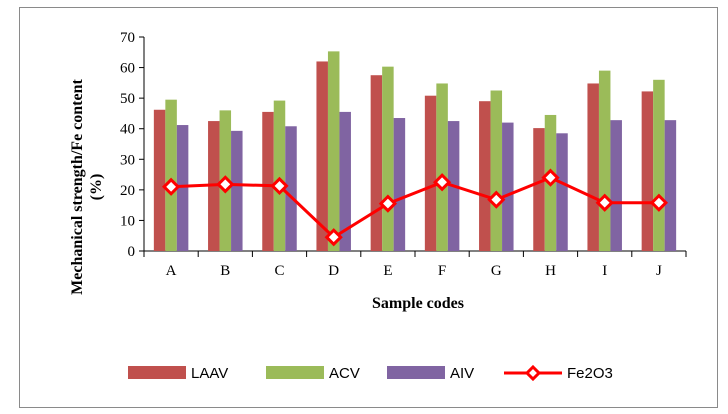 This screenshot has width=728, height=414. I want to click on x-tick-label: C, so click(279, 271).